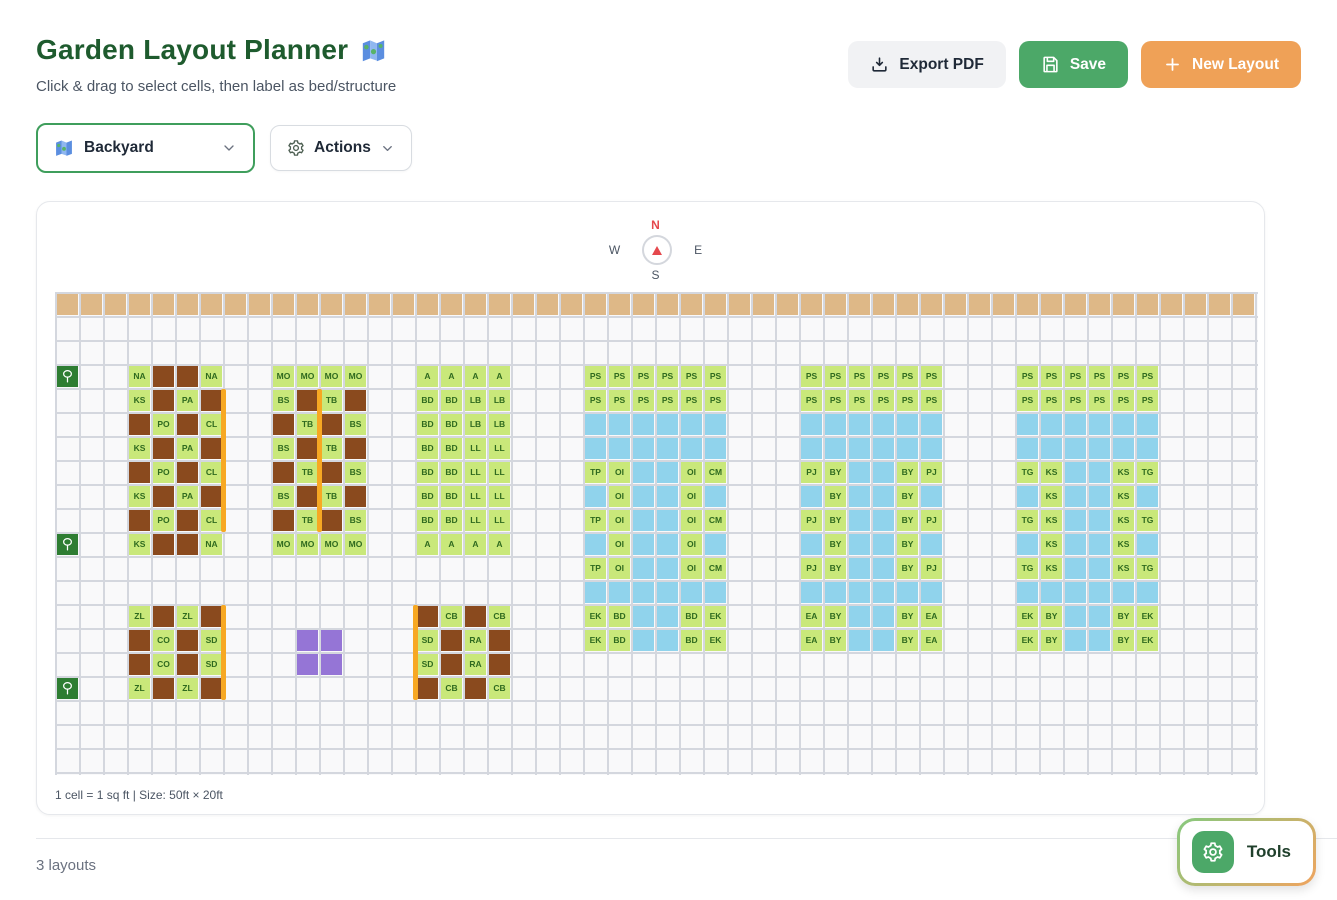 The width and height of the screenshot is (1337, 900). What do you see at coordinates (811, 616) in the screenshot?
I see `grid-cell: EA` at bounding box center [811, 616].